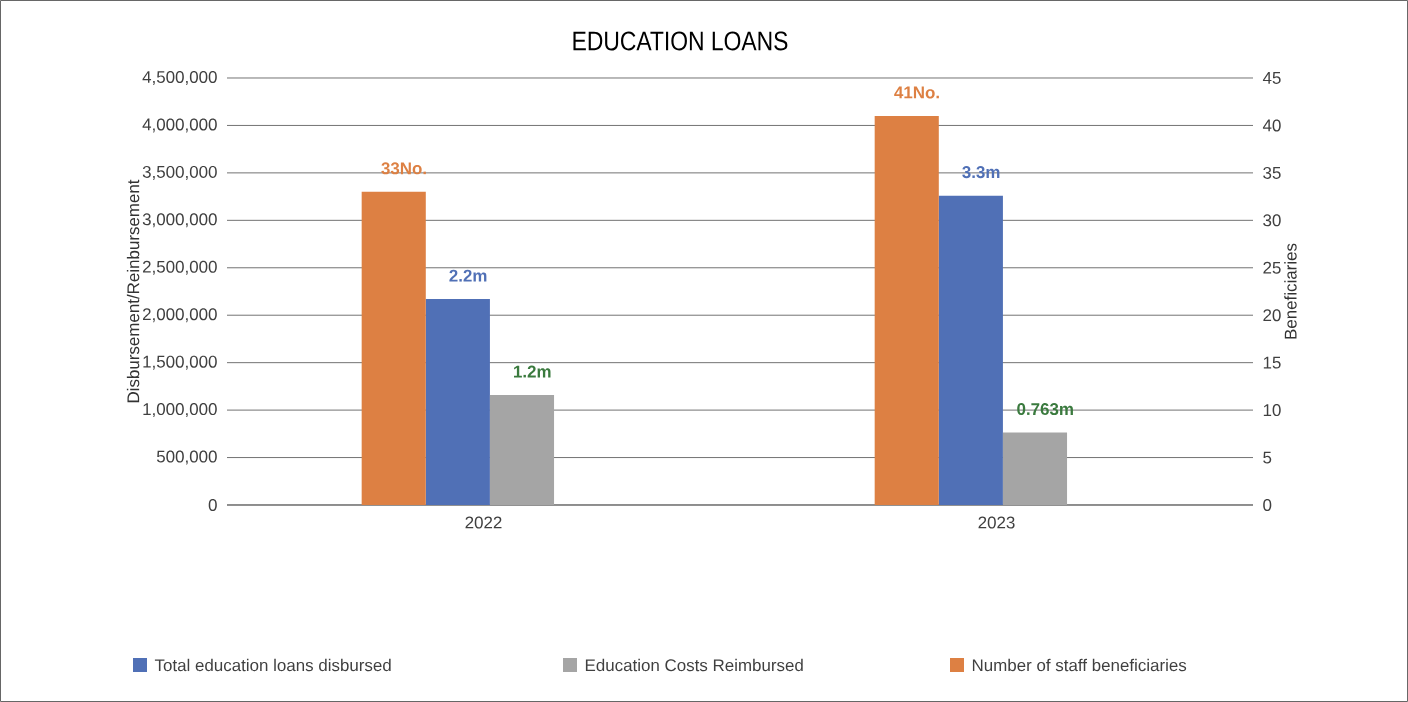 The width and height of the screenshot is (1408, 702). I want to click on y-tick-label: 3,000,000, so click(179, 220).